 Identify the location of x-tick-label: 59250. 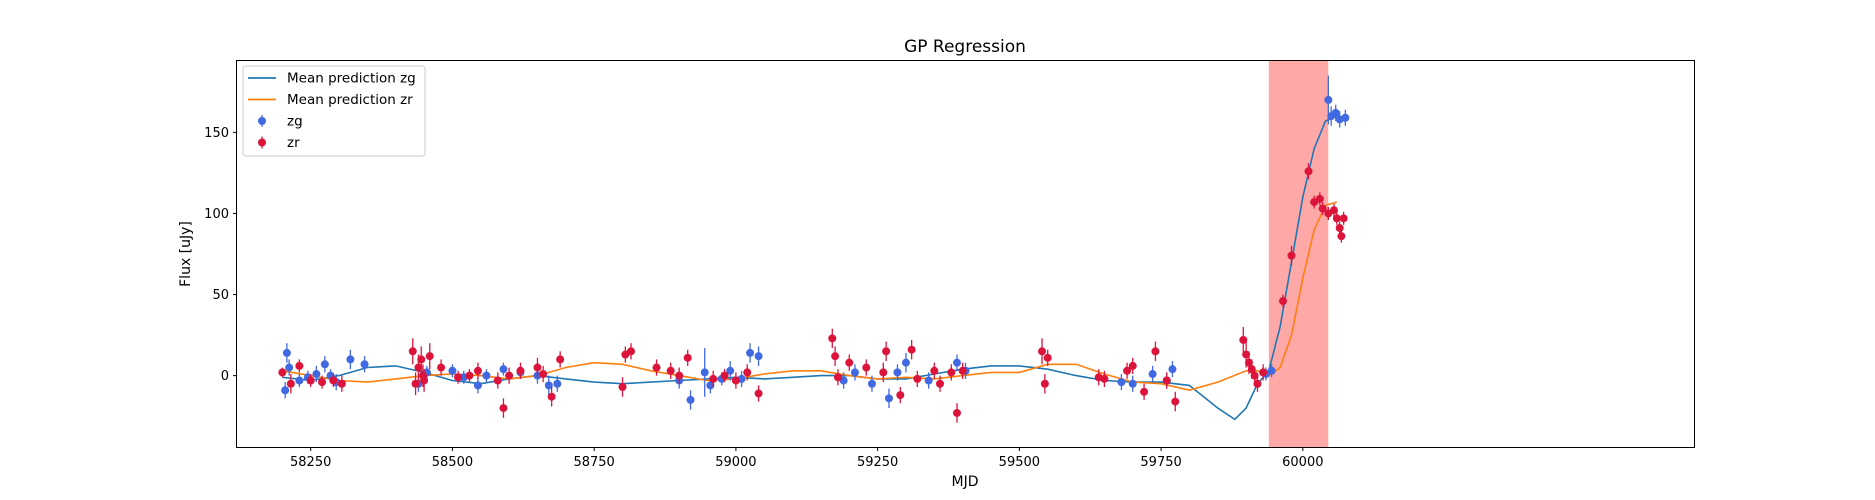
(877, 462).